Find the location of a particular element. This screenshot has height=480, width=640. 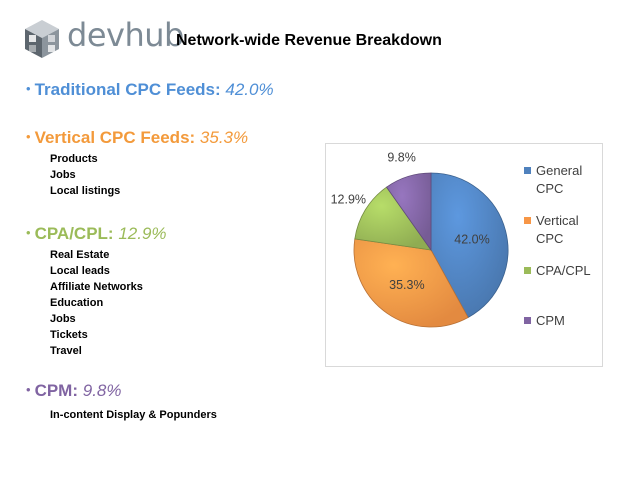

page-title: Network-wide Revenue Breakdown is located at coordinates (309, 40).